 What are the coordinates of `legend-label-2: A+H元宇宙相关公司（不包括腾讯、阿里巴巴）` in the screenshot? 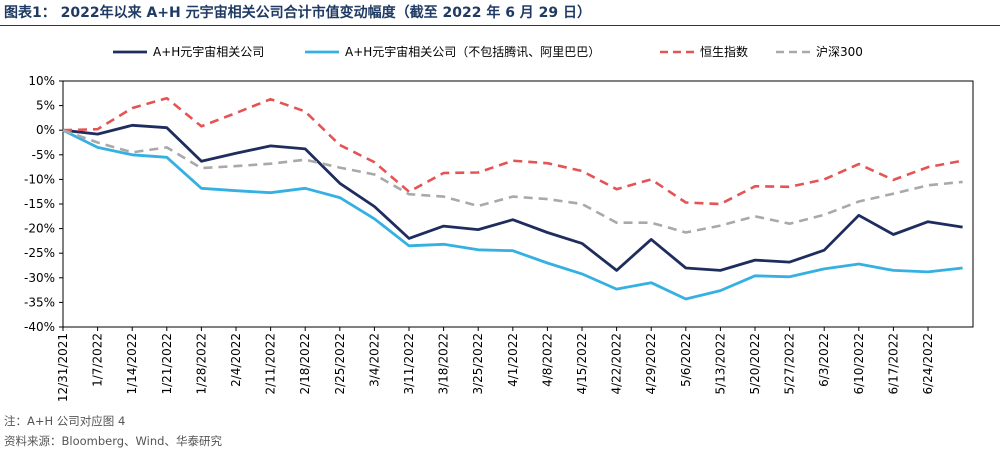 It's located at (472, 51).